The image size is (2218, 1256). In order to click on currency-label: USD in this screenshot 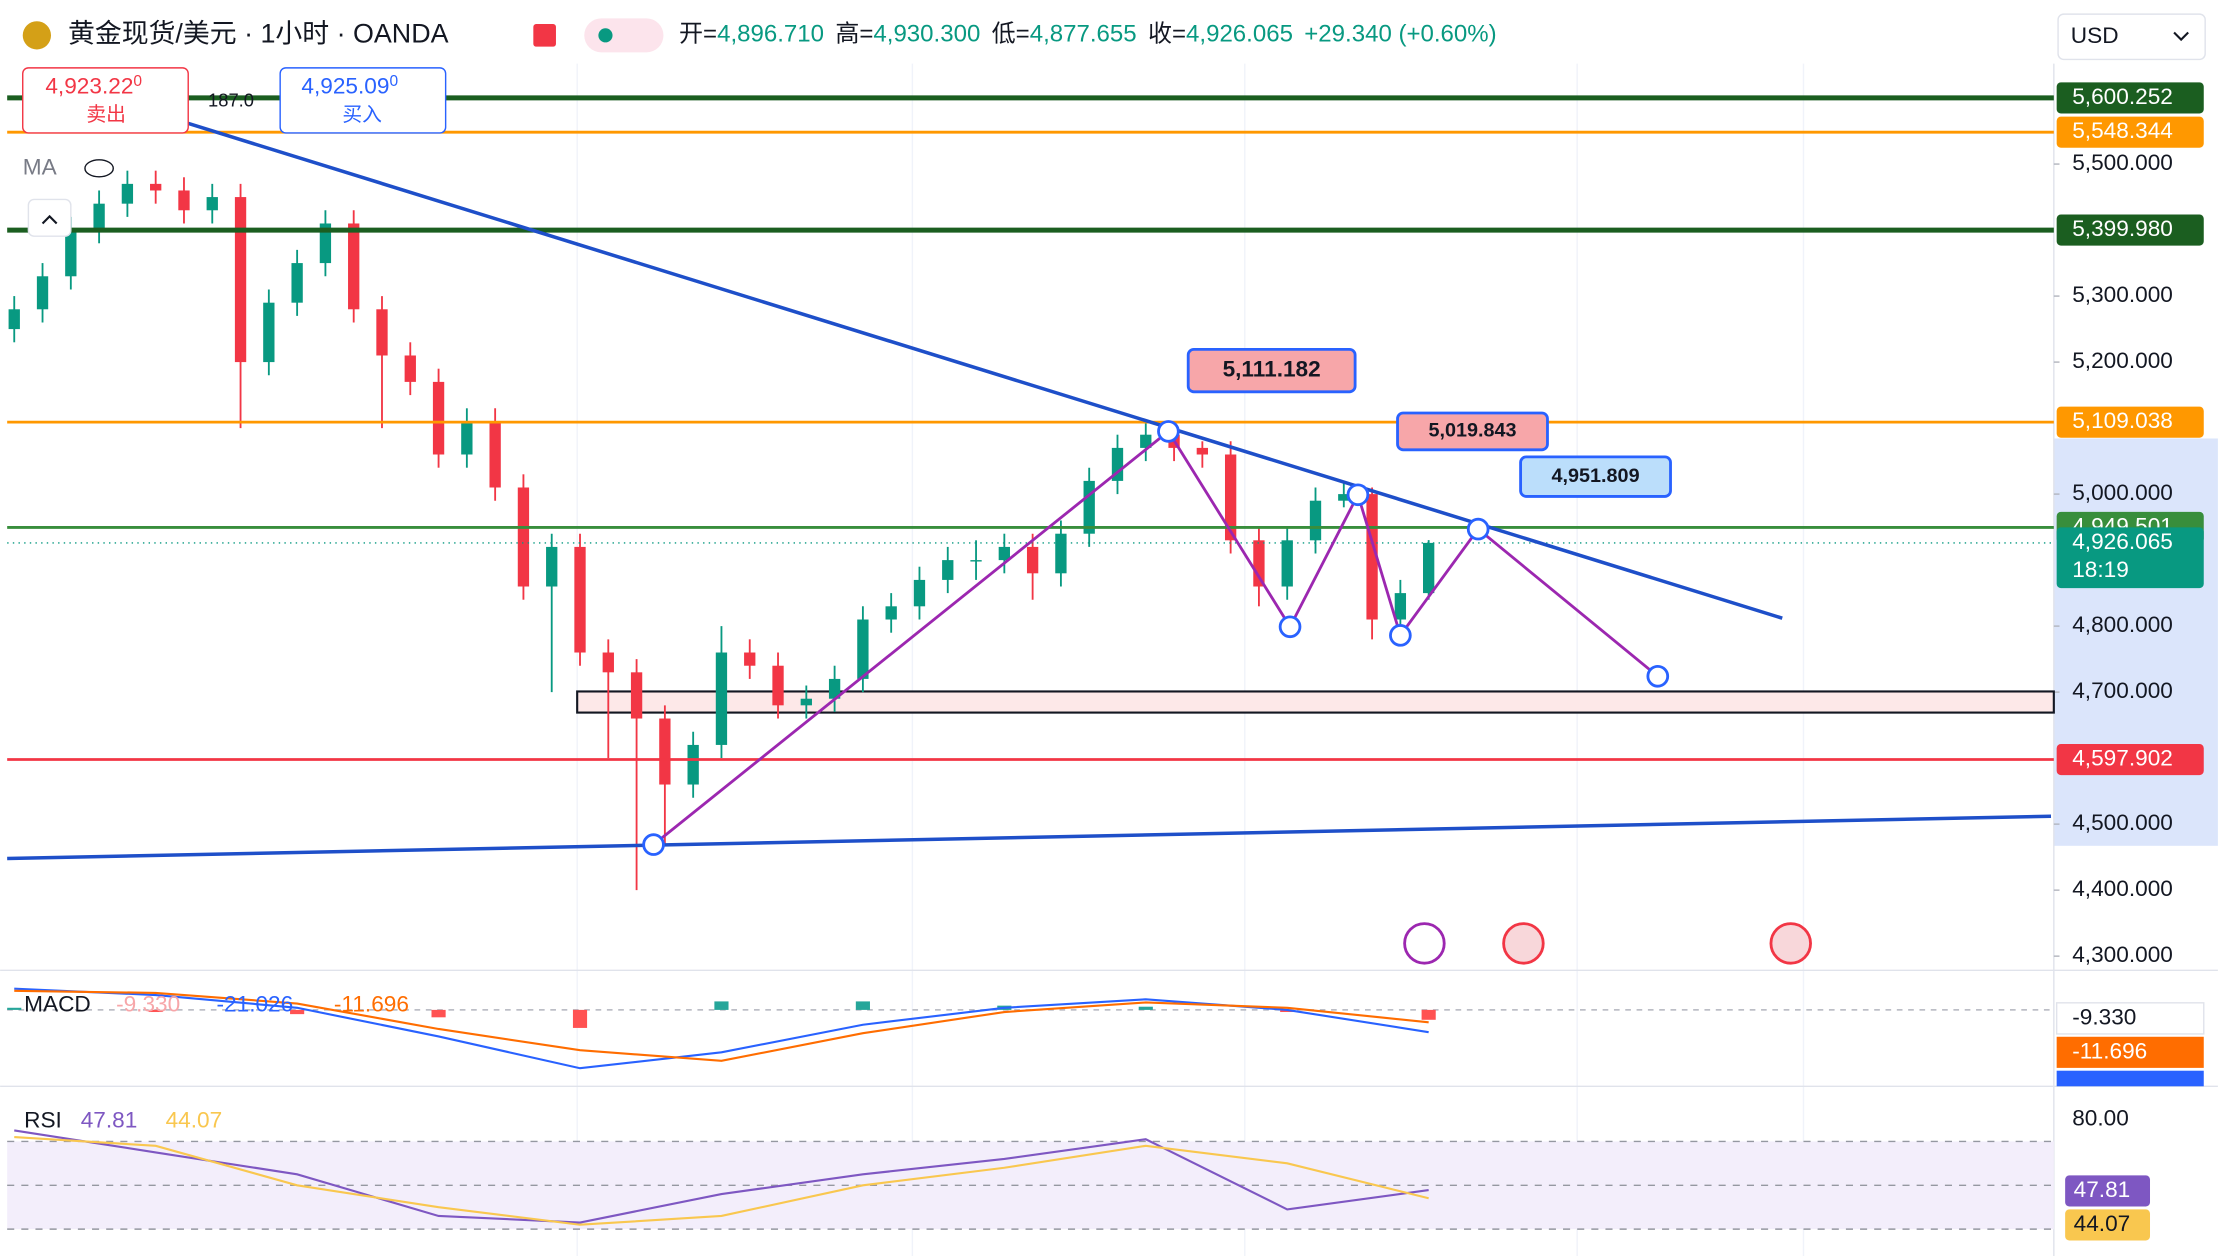, I will do `click(2095, 35)`.